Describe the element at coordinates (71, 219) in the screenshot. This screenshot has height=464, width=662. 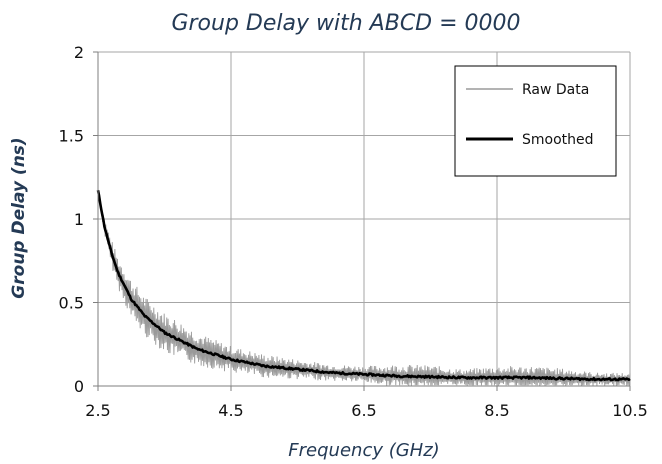
I see `y-tick-labels: 0 0.5 1 1.5 2` at that location.